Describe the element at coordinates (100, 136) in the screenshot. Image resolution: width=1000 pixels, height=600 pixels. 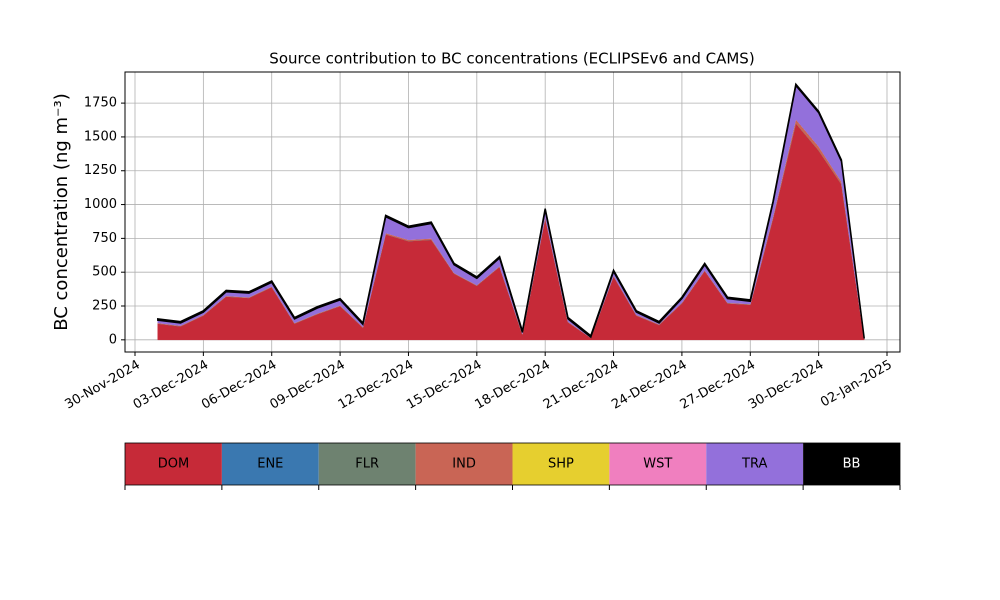
I see `y-tick-label: 1500` at that location.